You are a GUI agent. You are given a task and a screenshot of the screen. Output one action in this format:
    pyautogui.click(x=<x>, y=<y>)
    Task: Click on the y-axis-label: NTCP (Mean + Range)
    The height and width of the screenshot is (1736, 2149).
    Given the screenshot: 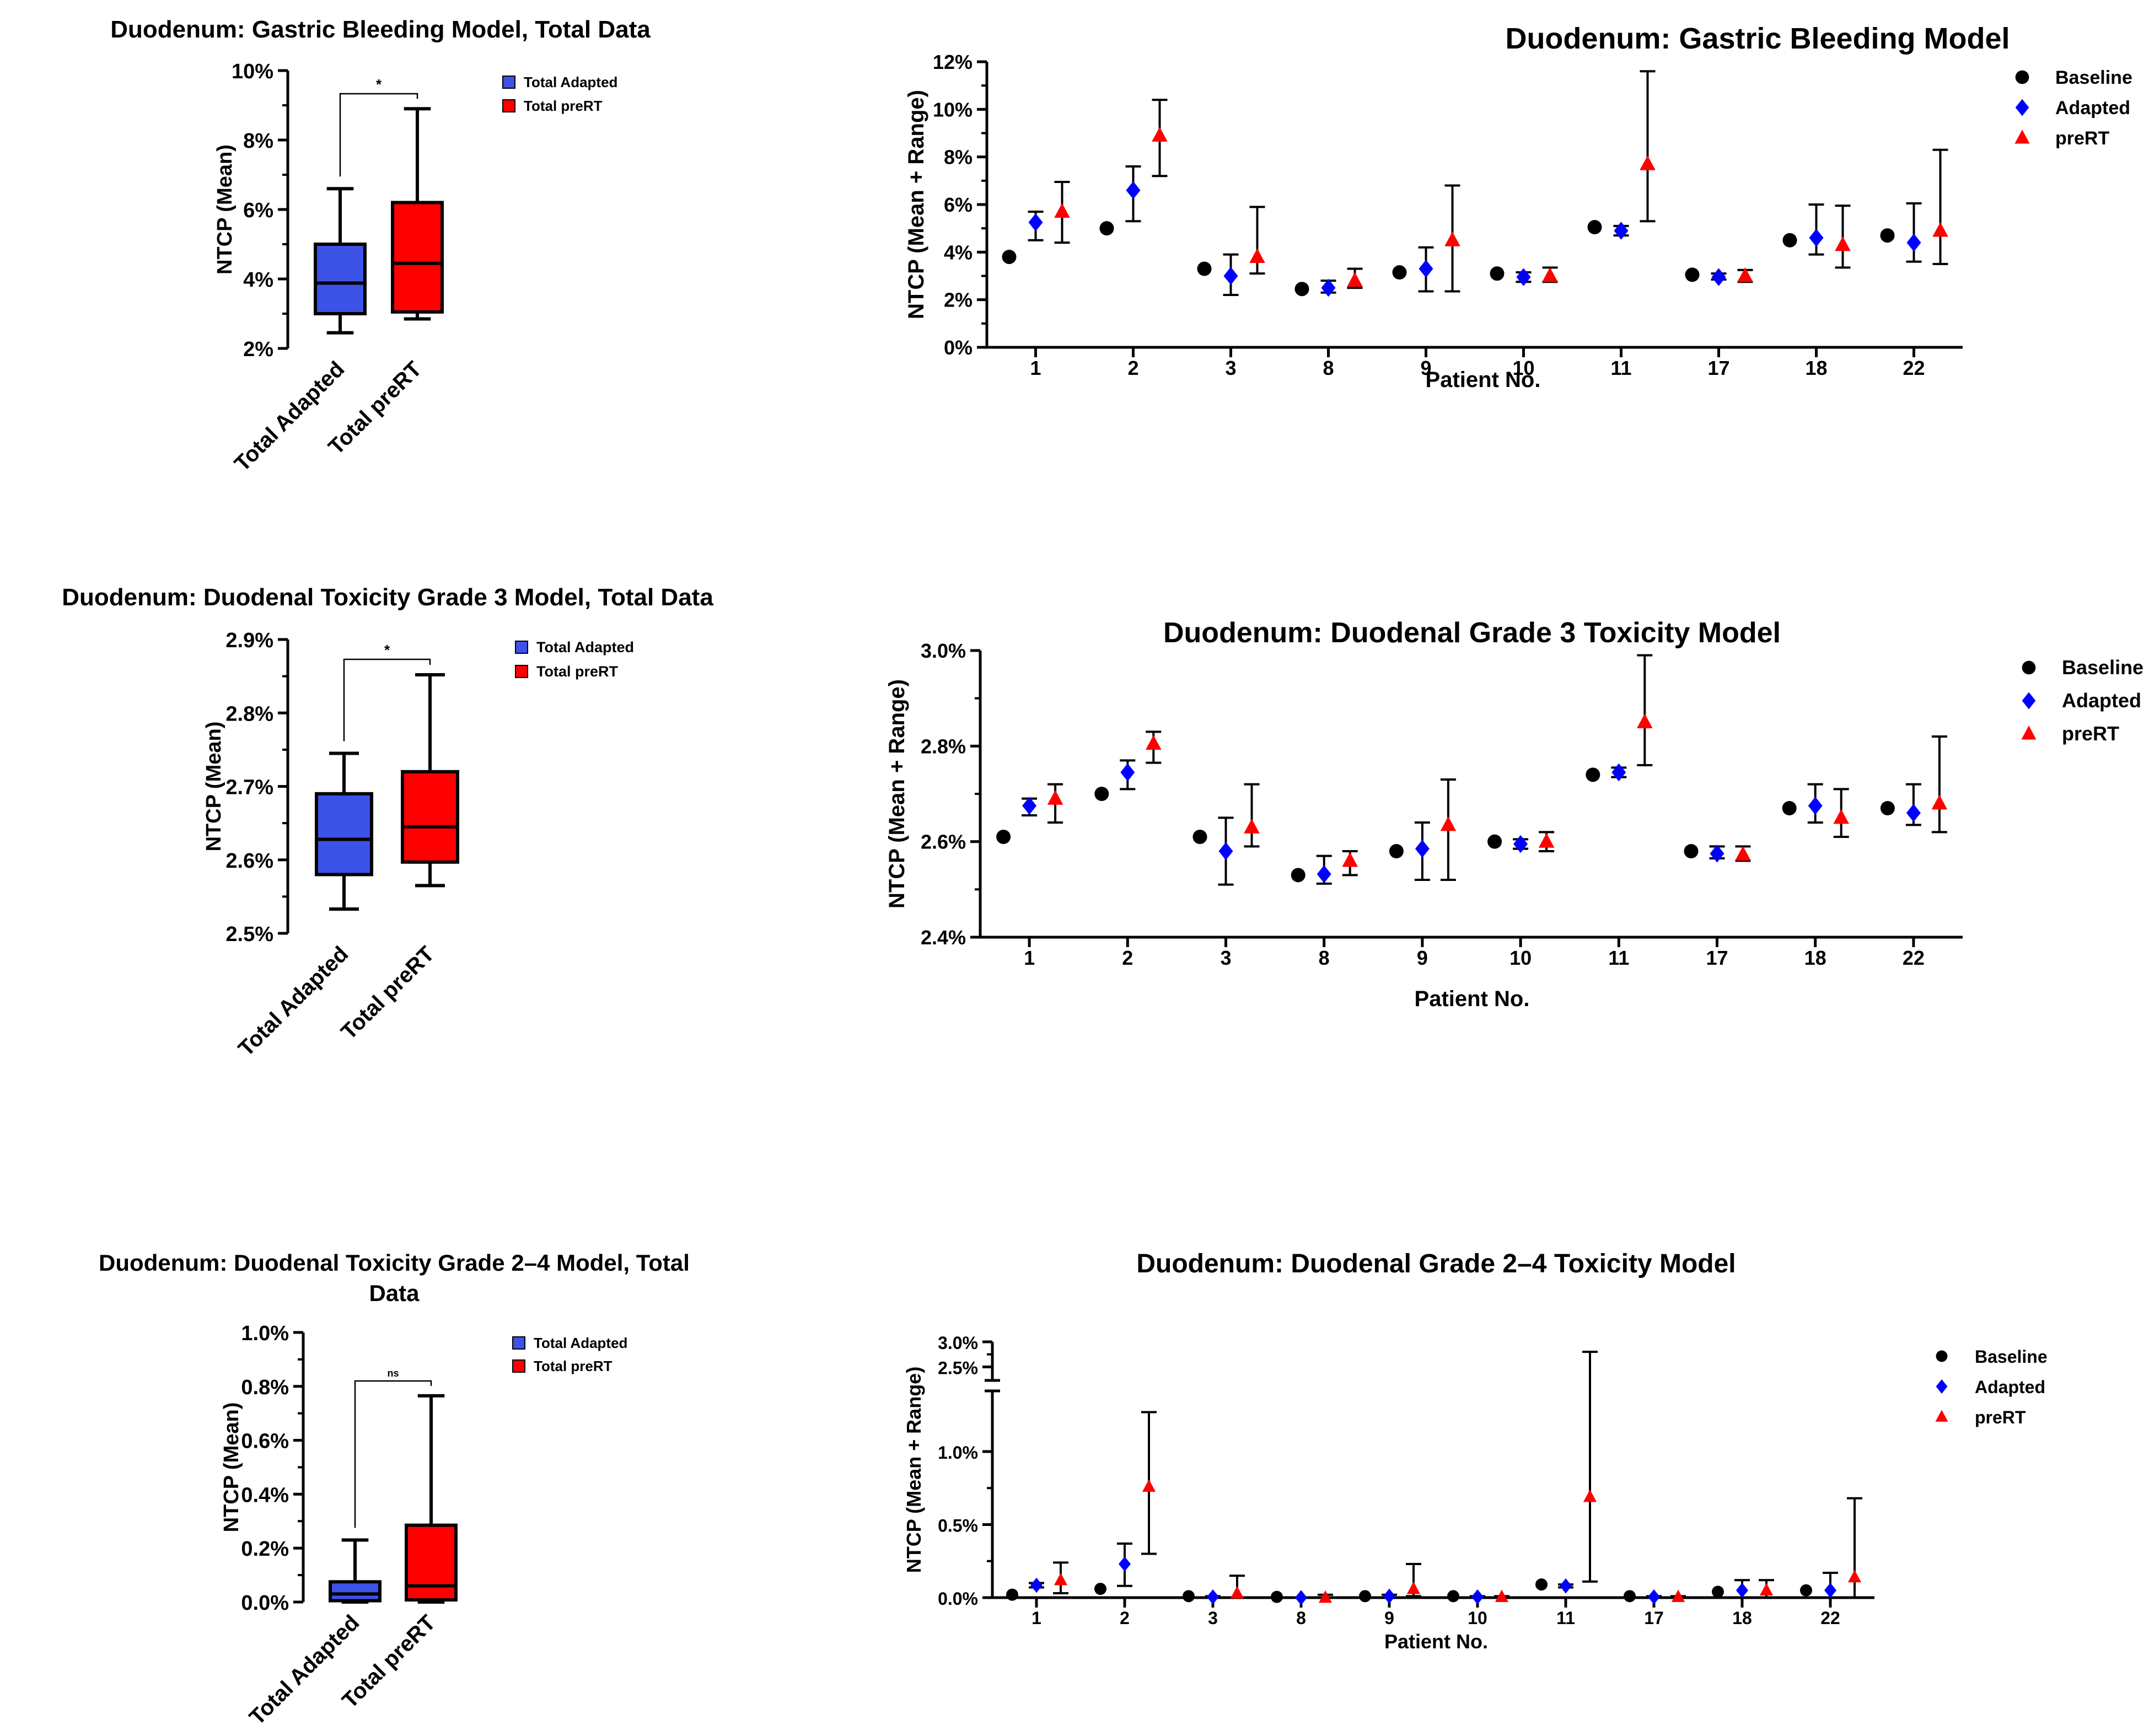 What is the action you would take?
    pyautogui.click(x=897, y=794)
    